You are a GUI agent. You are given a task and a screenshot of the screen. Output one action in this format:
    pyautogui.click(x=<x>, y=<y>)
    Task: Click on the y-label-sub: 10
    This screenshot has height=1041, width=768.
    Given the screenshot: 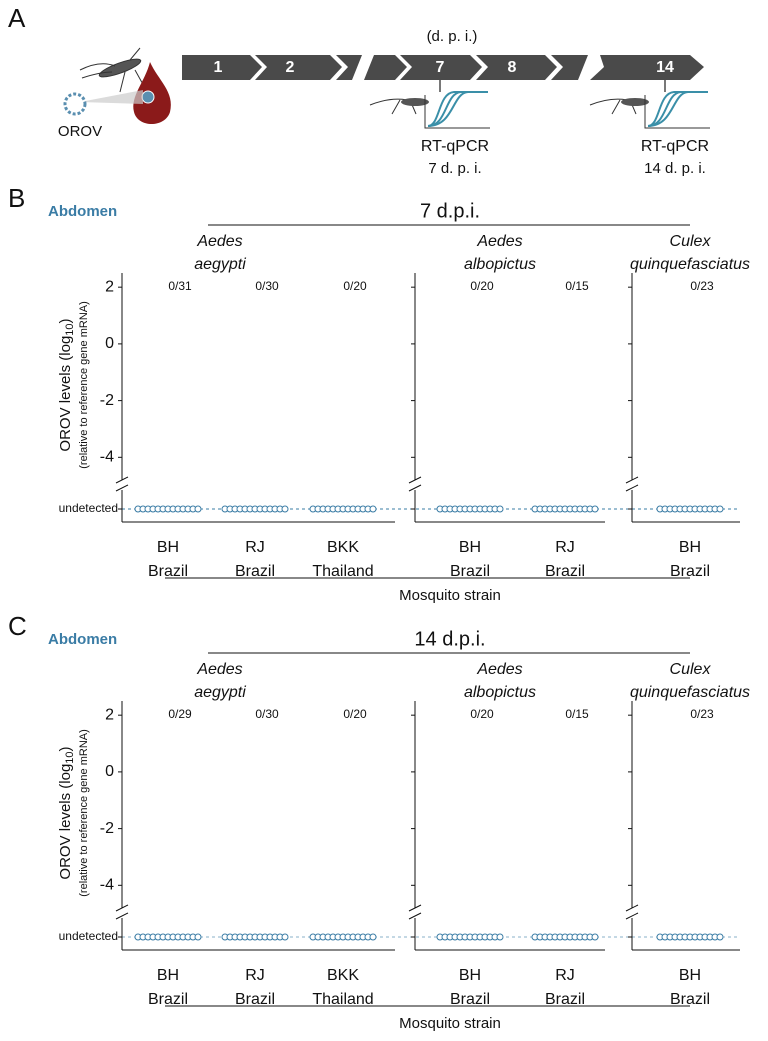 What is the action you would take?
    pyautogui.click(x=70, y=757)
    